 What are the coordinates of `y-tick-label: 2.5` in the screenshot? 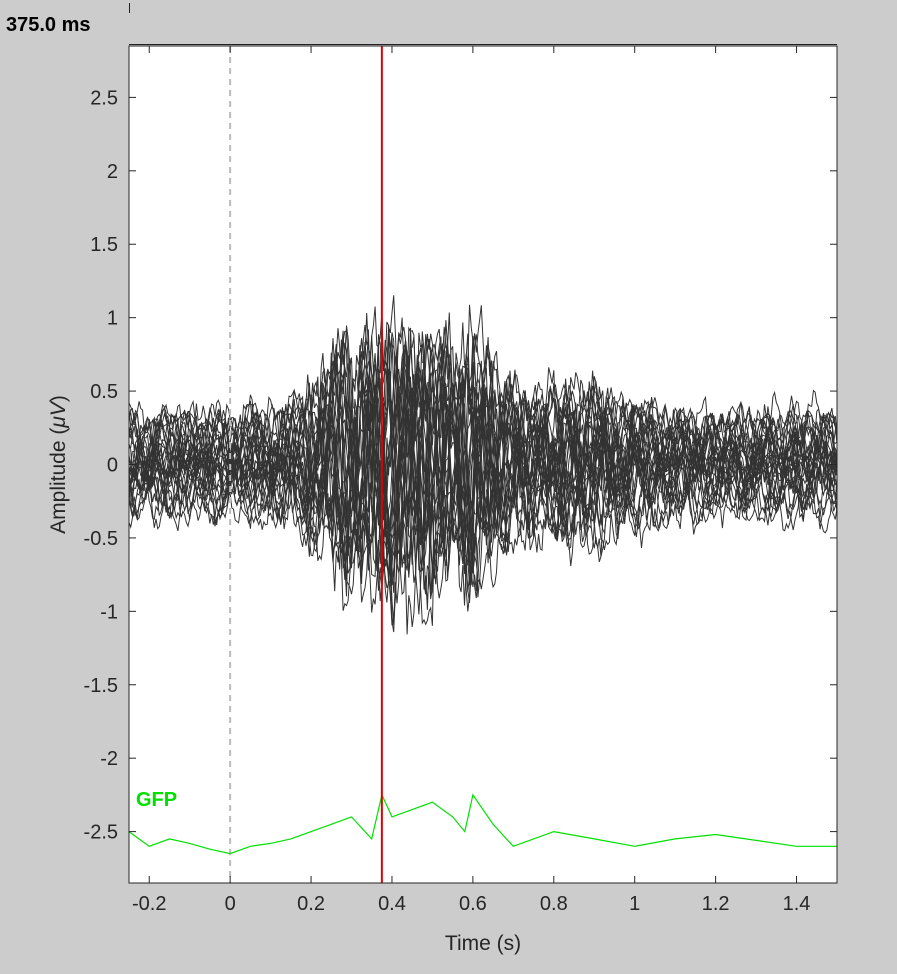 It's located at (104, 98).